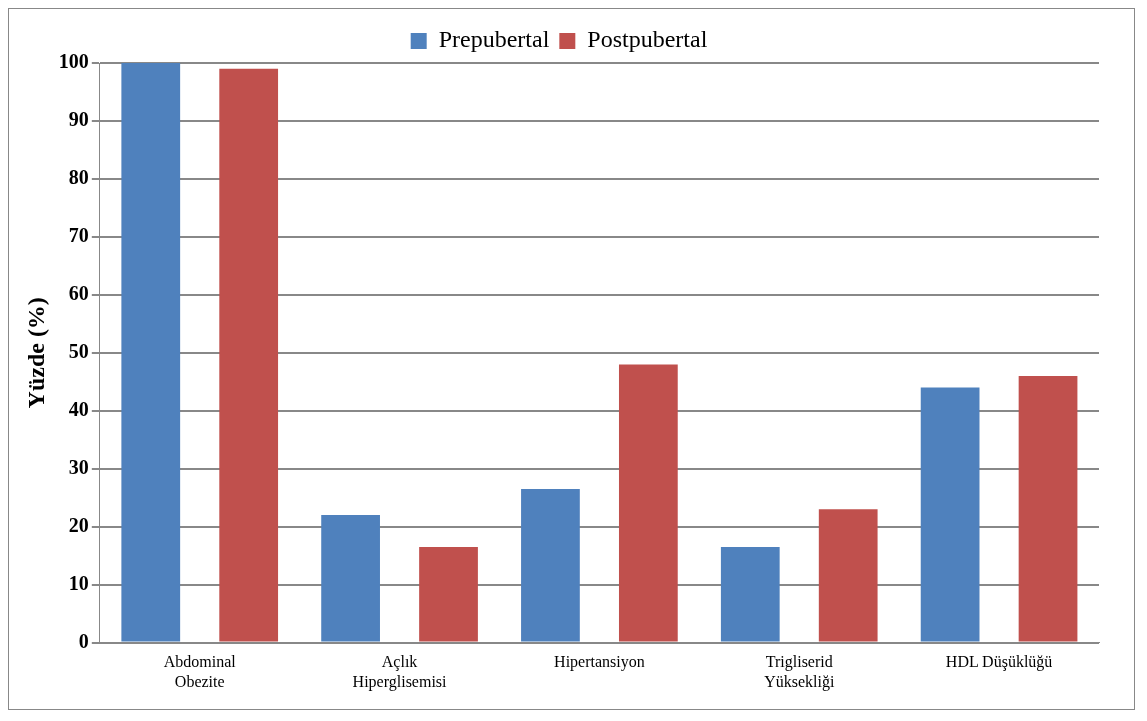 Image resolution: width=1147 pixels, height=721 pixels. What do you see at coordinates (73, 61) in the screenshot?
I see `y-tick-label: 100` at bounding box center [73, 61].